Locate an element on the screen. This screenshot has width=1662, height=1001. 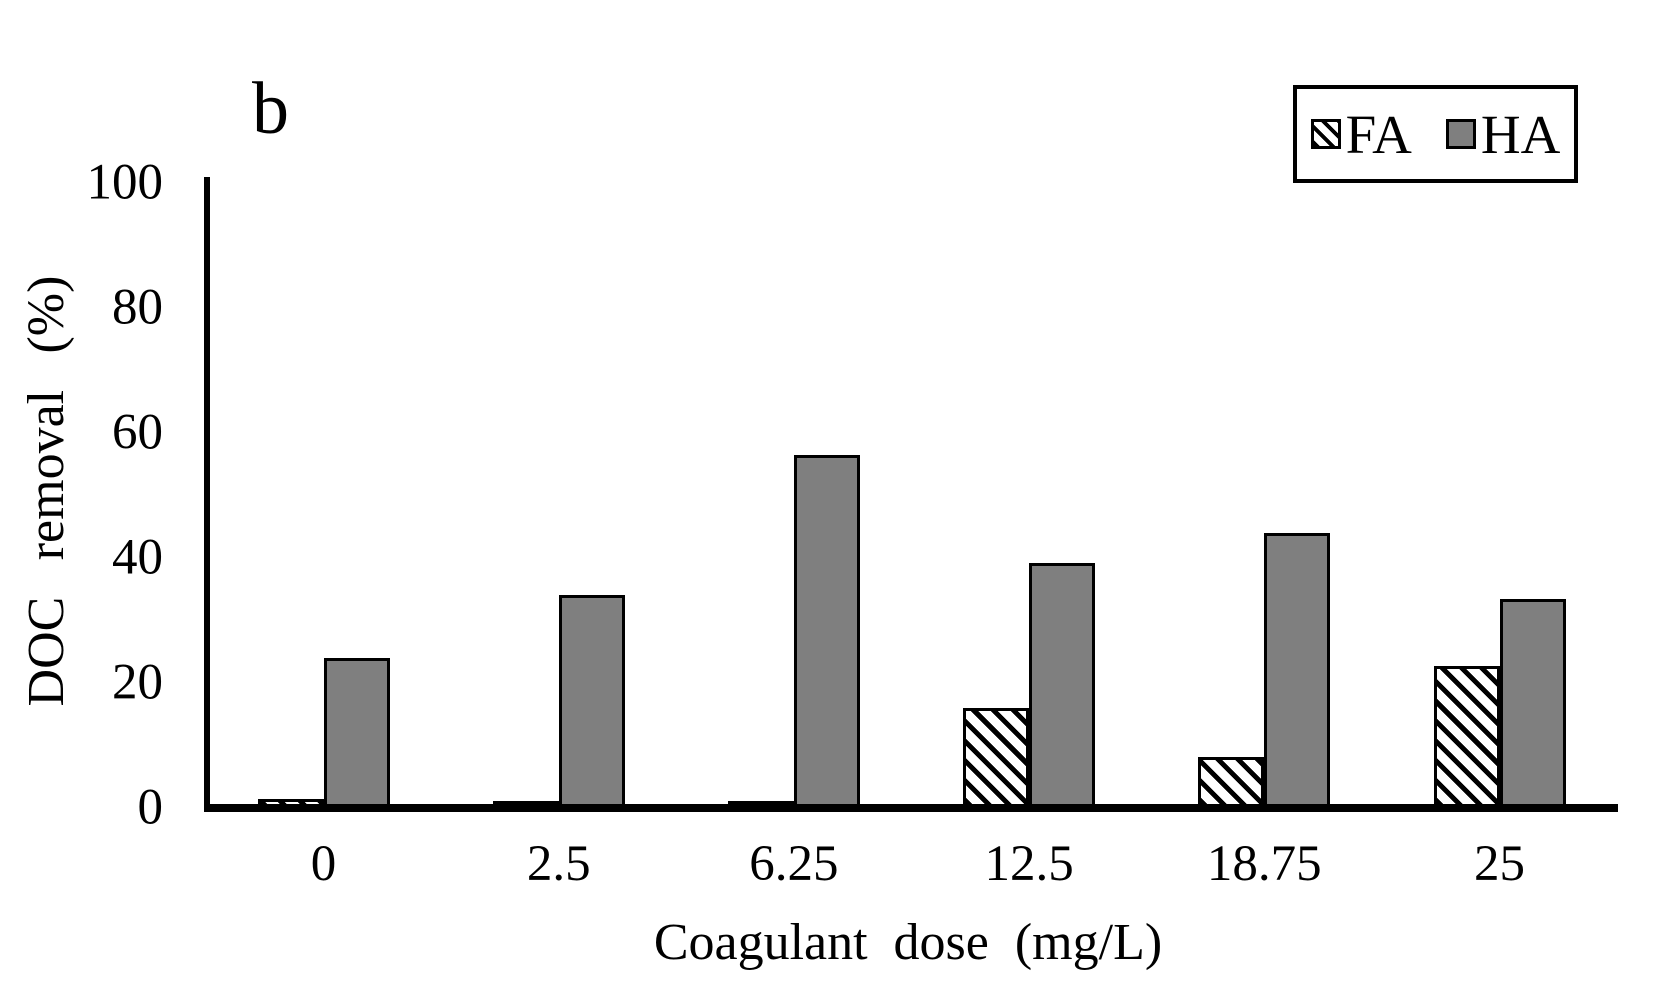
y-tick-label: 80 is located at coordinates (137, 307).